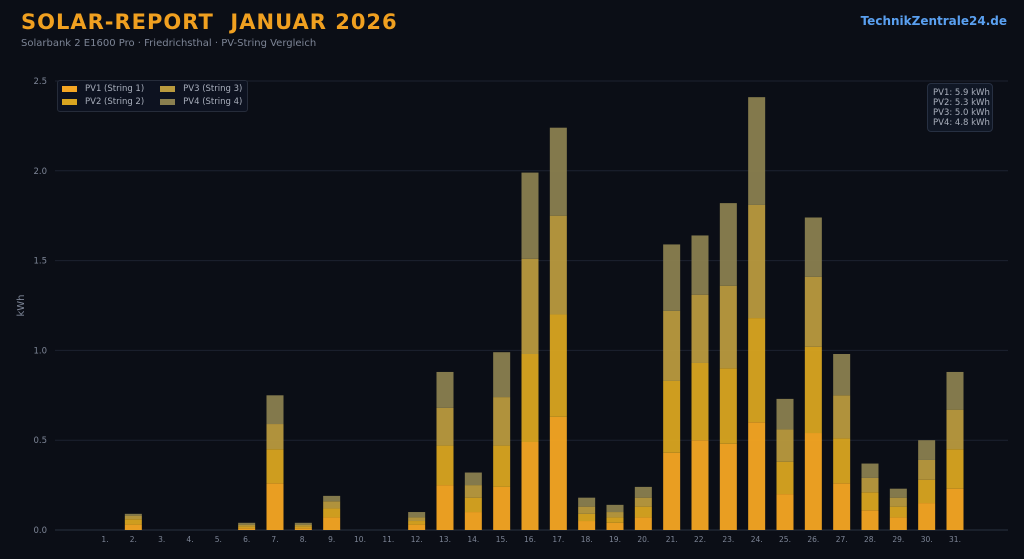 The height and width of the screenshot is (559, 1024). I want to click on x-tick-label: 15., so click(502, 539).